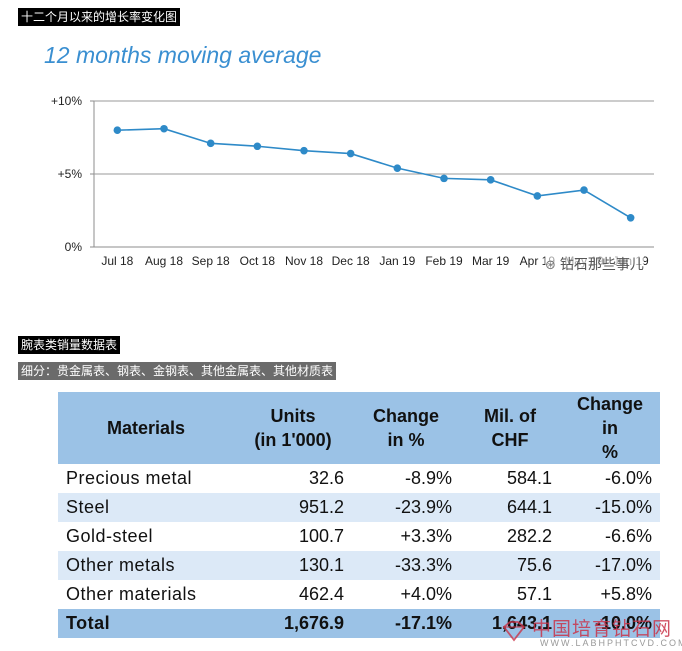 The width and height of the screenshot is (682, 651). What do you see at coordinates (397, 261) in the screenshot?
I see `x-tick-label: Jan 19` at bounding box center [397, 261].